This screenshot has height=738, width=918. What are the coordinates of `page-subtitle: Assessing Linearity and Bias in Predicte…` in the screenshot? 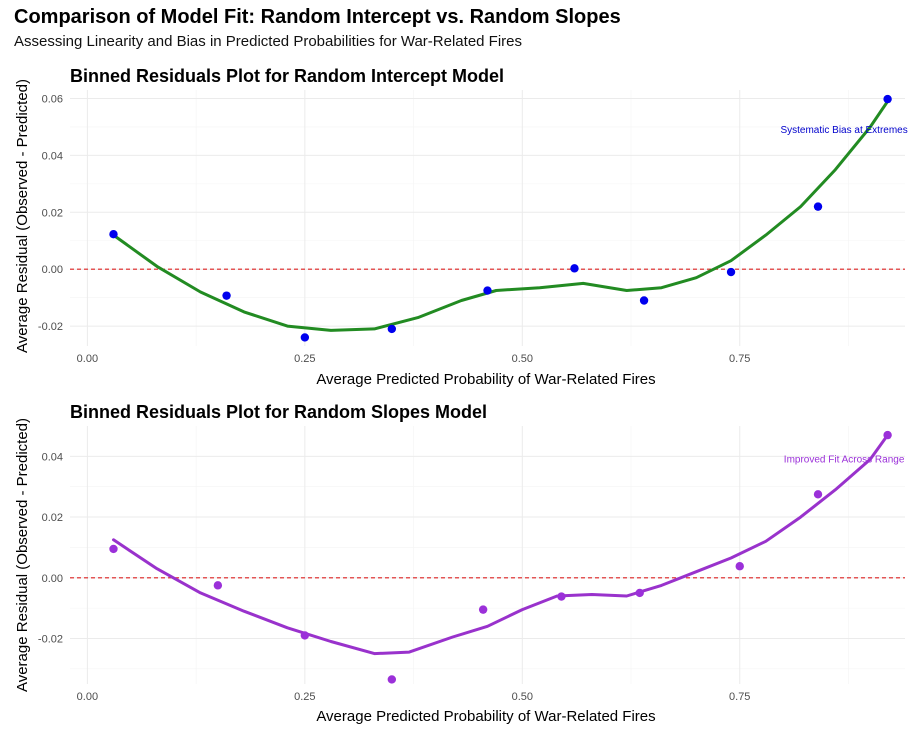 It's located at (268, 41).